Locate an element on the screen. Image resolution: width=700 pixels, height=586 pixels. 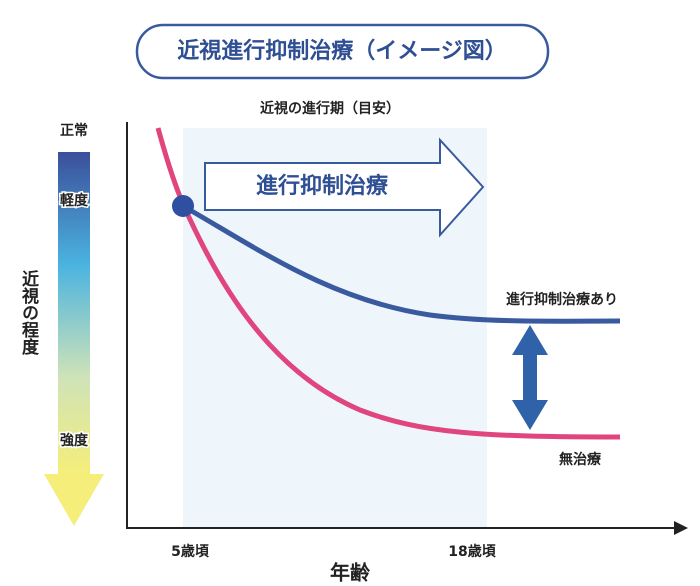
x-axis-title: 年齢 is located at coordinates (350, 573).